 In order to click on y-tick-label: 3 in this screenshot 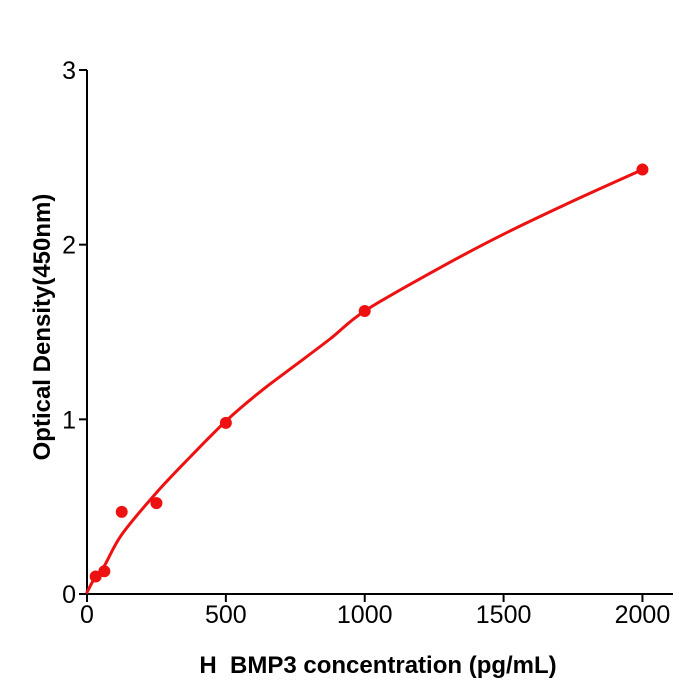, I will do `click(69, 71)`.